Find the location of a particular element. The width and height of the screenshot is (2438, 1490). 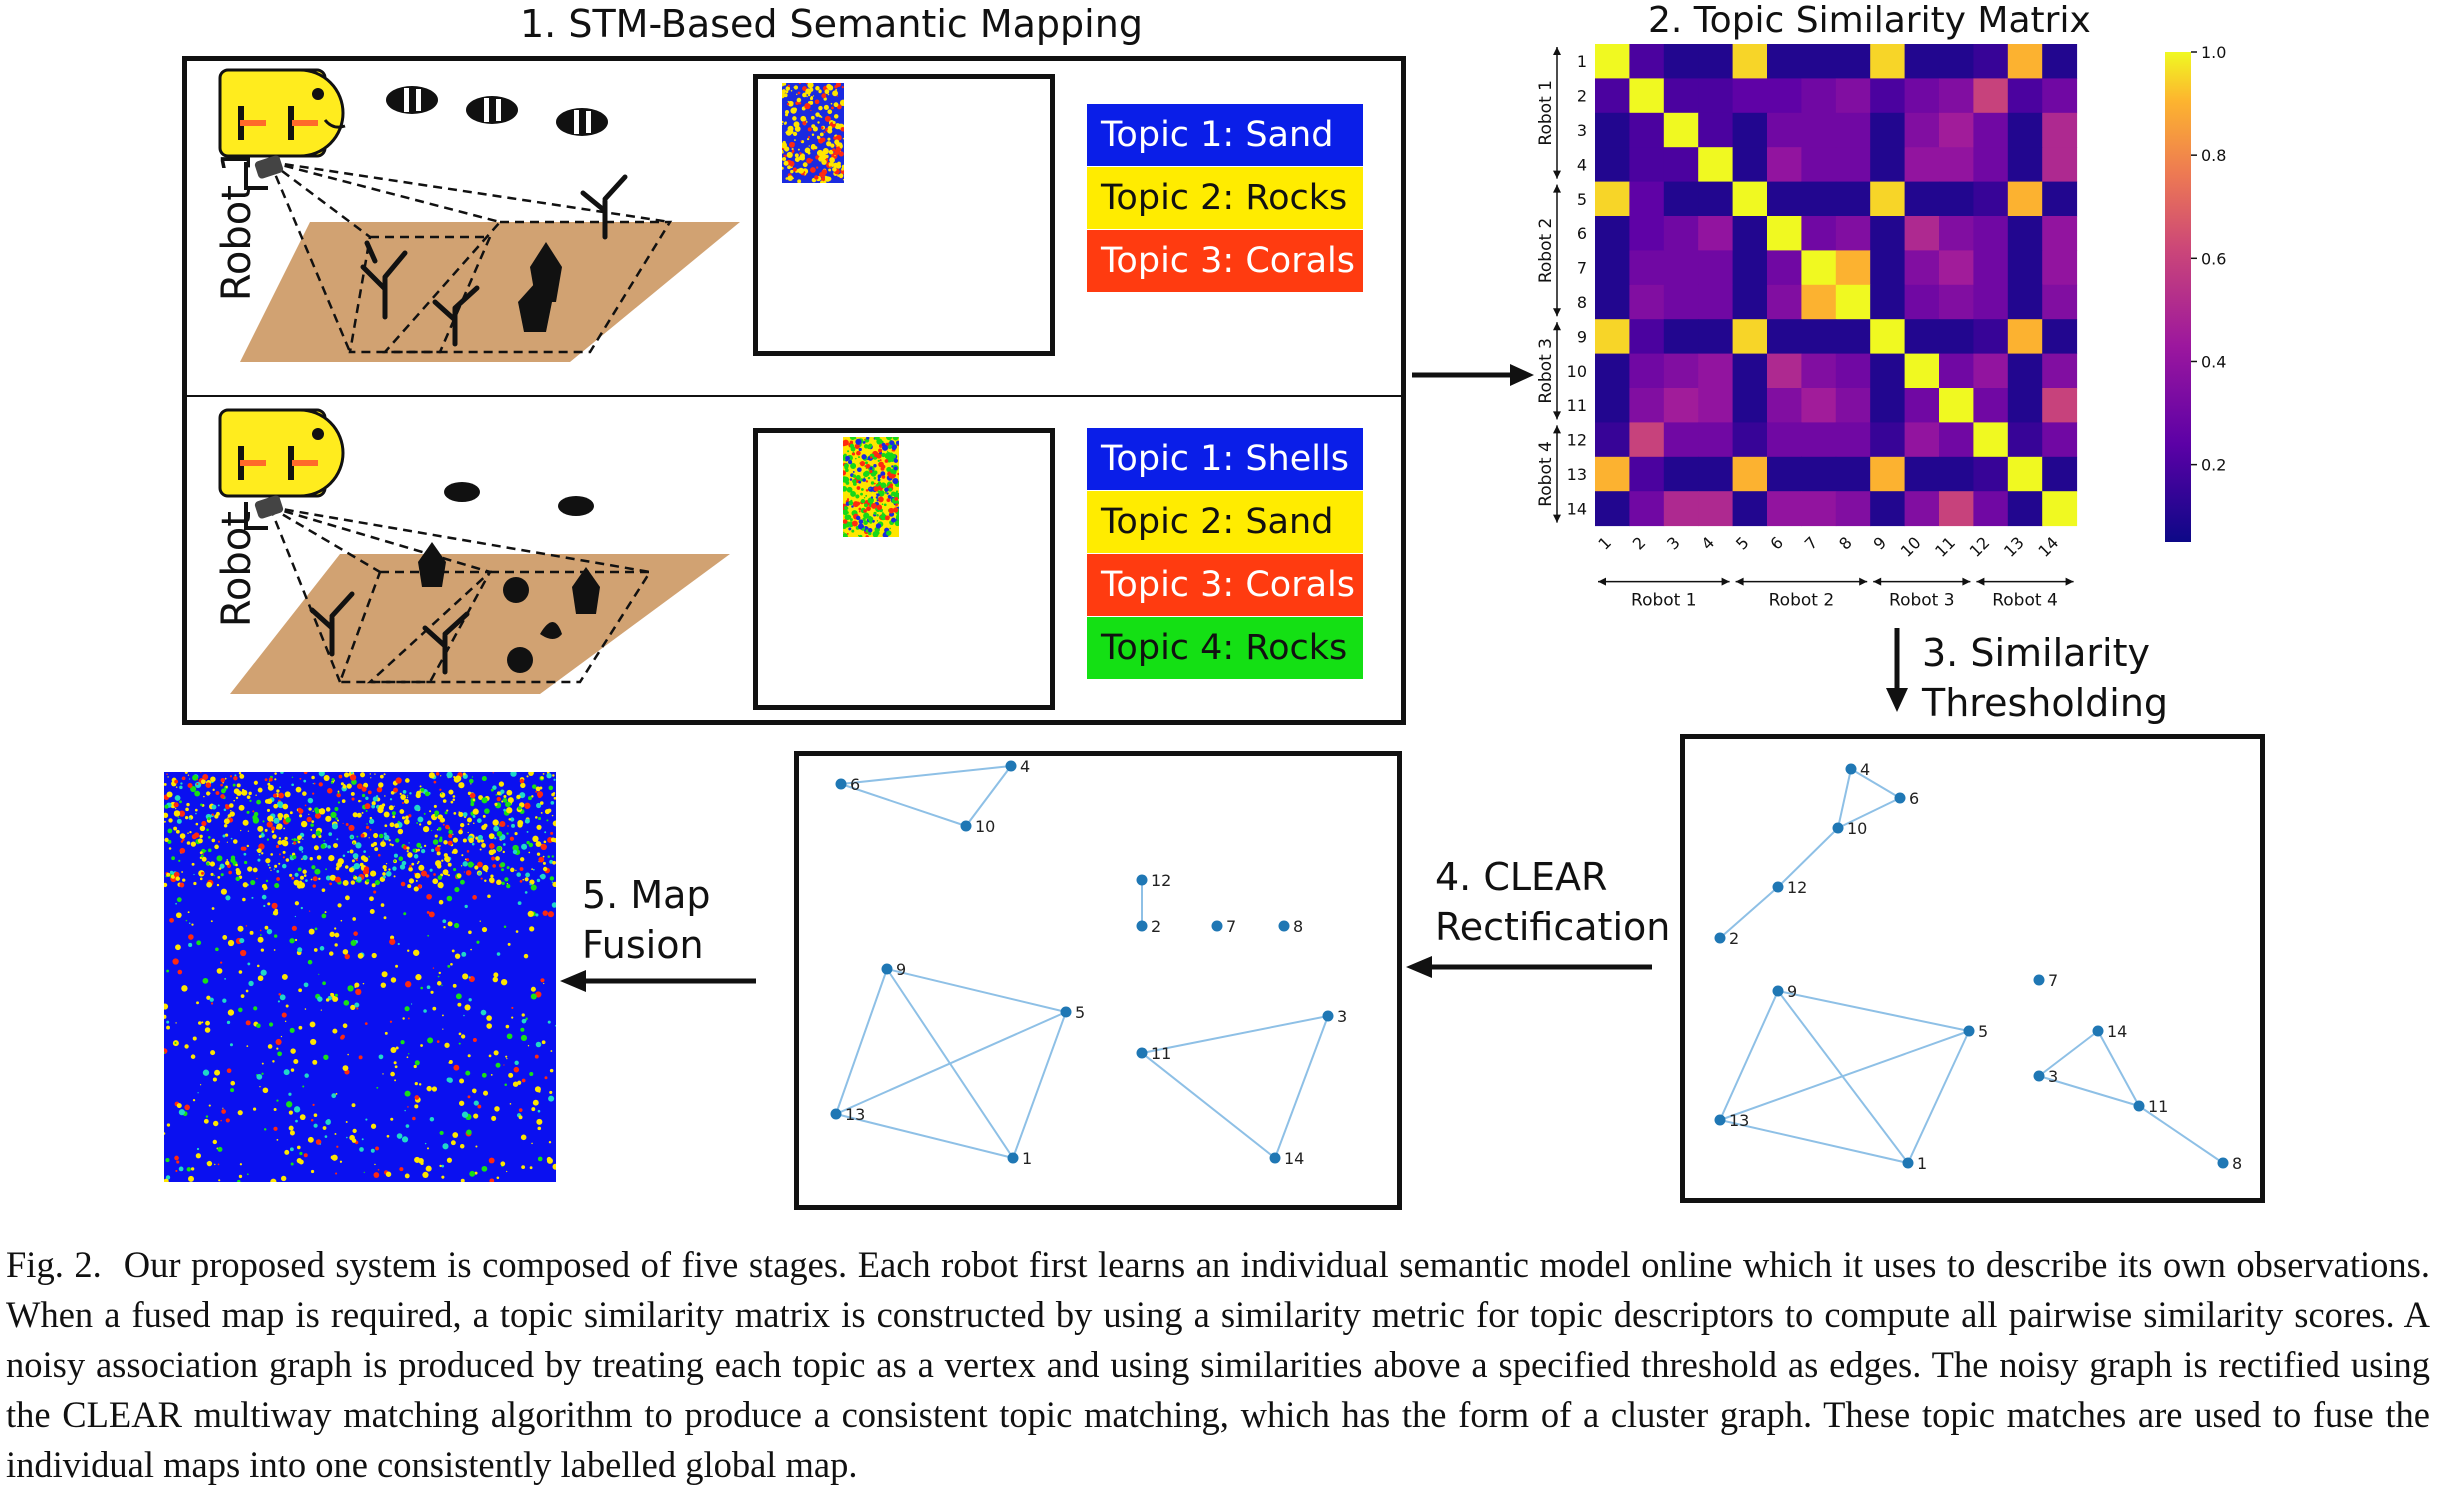

heatmap-row-tick-label: 13 is located at coordinates (1577, 474).